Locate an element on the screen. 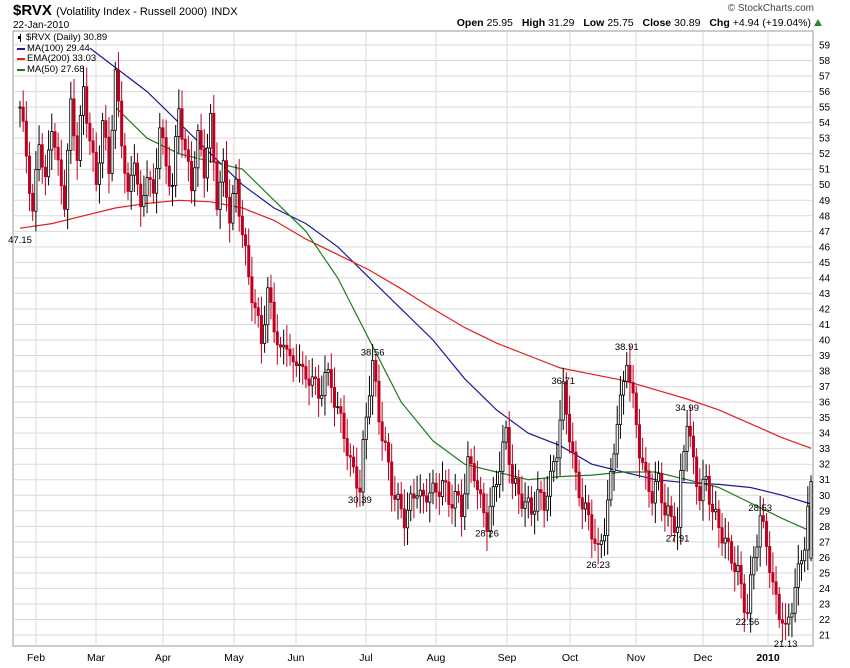 The width and height of the screenshot is (850, 668). y-tick-label: 38 is located at coordinates (825, 372).